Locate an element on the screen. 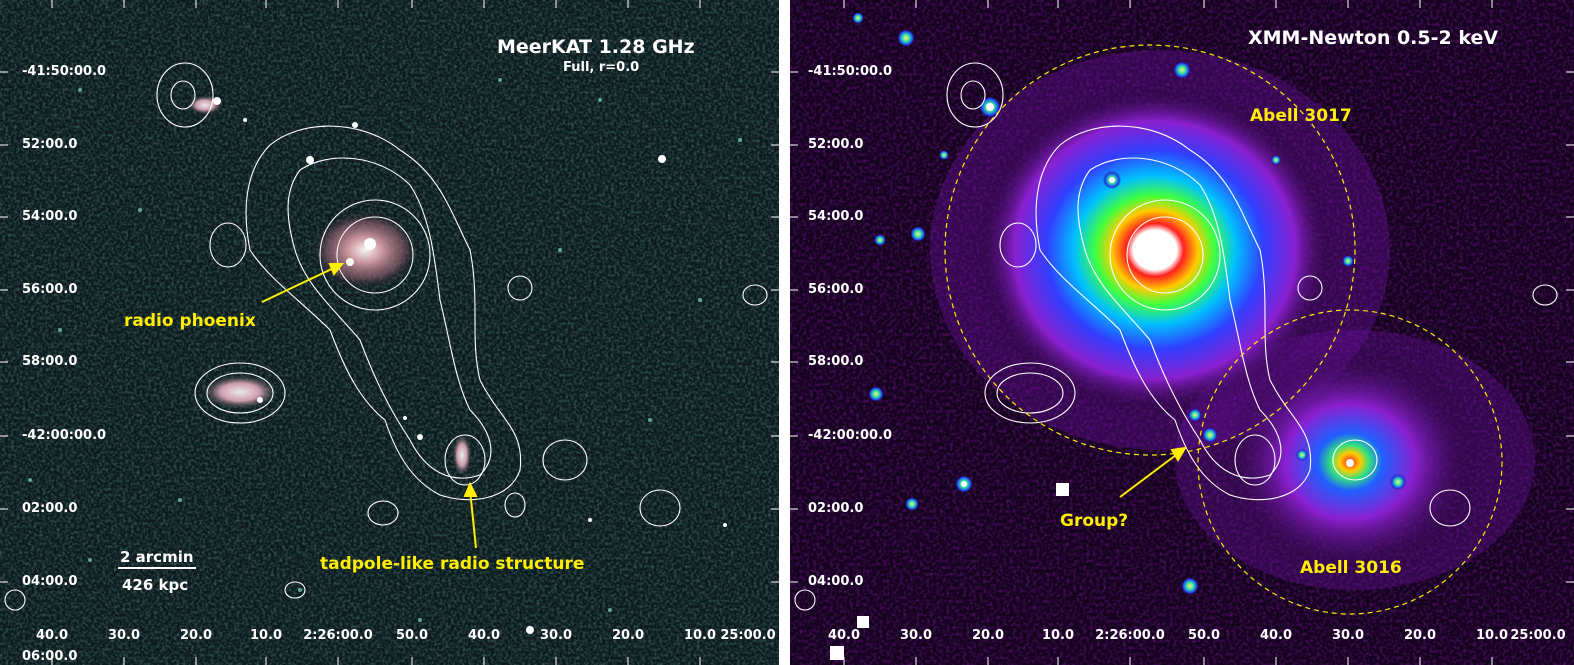  abell-3016-circle is located at coordinates (1350, 462).